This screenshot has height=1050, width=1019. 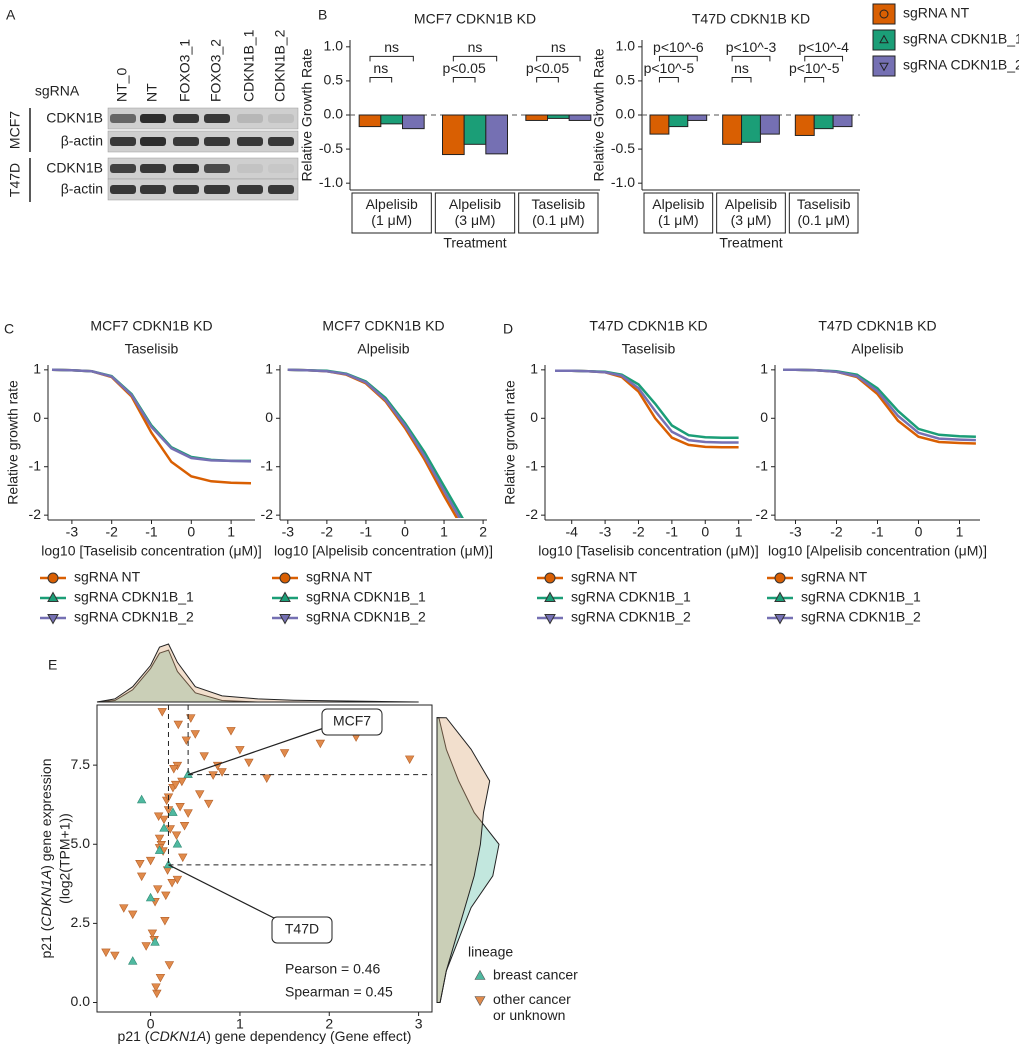 What do you see at coordinates (532, 514) in the screenshot?
I see `y-tick-label: -2` at bounding box center [532, 514].